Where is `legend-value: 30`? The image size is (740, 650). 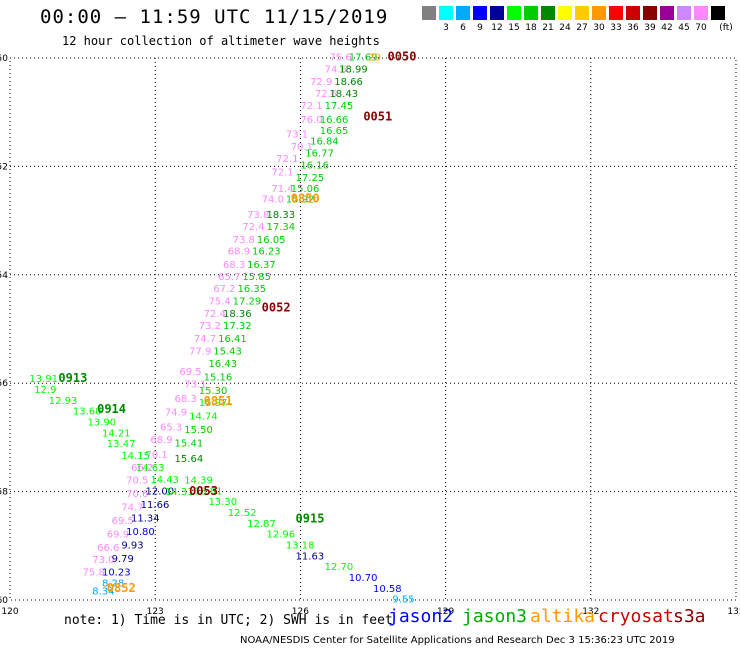 legend-value: 30 is located at coordinates (599, 28).